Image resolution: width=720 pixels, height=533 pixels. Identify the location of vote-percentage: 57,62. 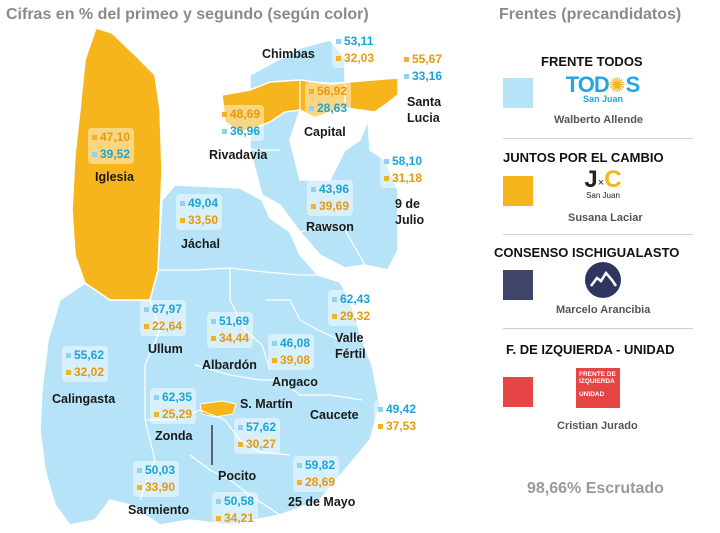
(257, 427).